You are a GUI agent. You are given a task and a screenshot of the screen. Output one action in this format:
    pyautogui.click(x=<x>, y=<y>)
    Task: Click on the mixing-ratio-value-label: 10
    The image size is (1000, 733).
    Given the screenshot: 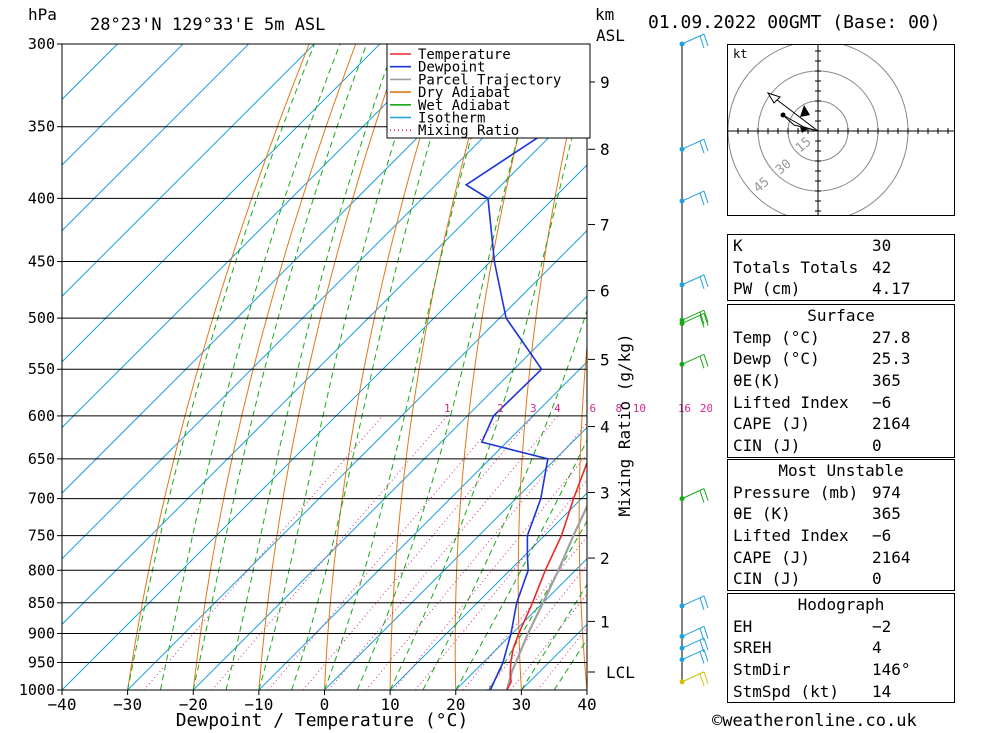 What is the action you would take?
    pyautogui.click(x=639, y=408)
    